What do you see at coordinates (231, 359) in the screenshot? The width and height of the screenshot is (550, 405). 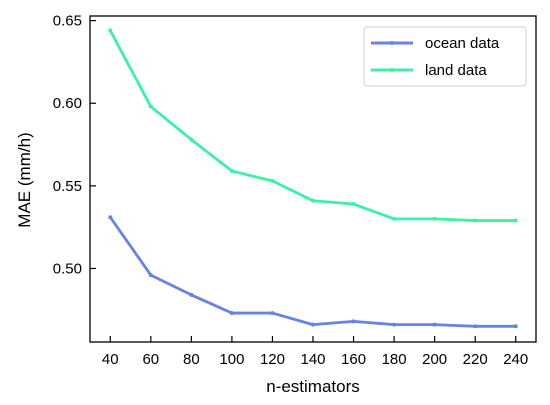 I see `x-tick-label: 100` at bounding box center [231, 359].